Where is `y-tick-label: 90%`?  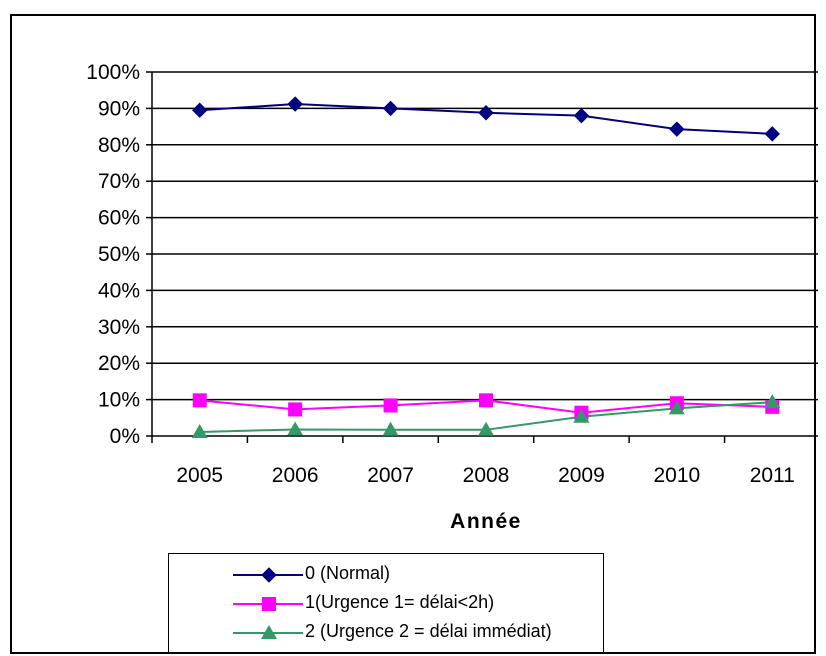 y-tick-label: 90% is located at coordinates (119, 108).